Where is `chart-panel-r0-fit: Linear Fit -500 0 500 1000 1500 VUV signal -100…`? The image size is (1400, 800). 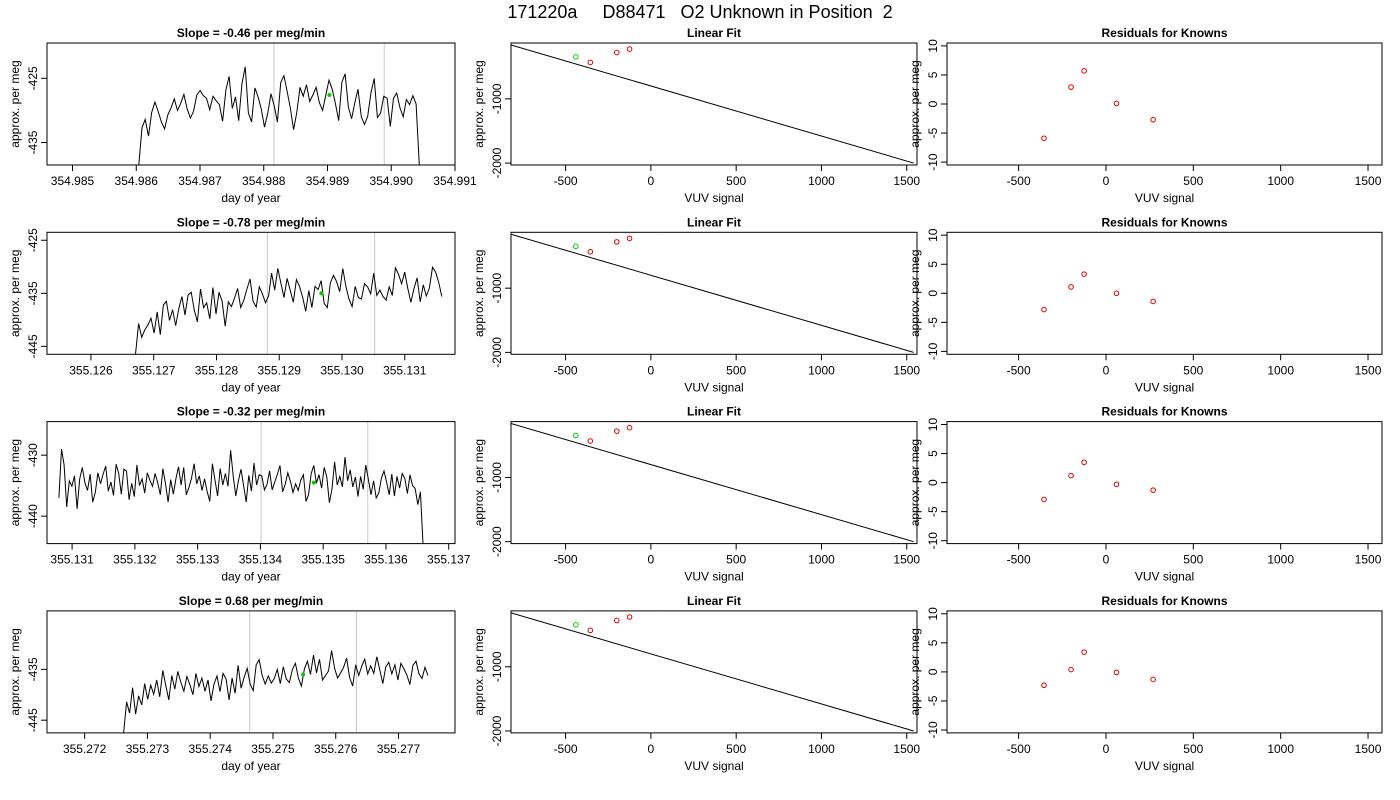
chart-panel-r0-fit: Linear Fit -500 0 500 1000 1500 VUV signal -100… is located at coordinates (696, 115).